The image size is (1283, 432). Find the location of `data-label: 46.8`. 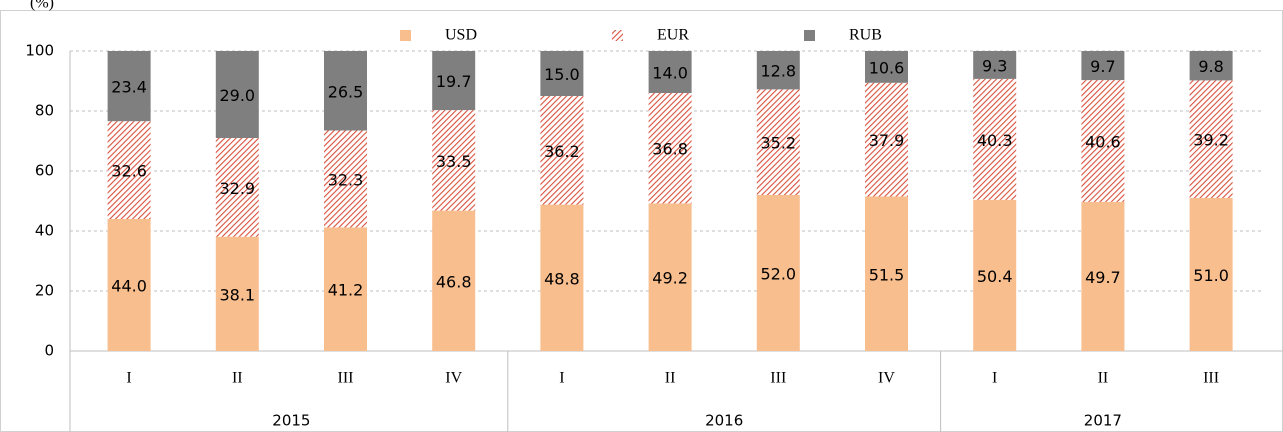

data-label: 46.8 is located at coordinates (454, 281).